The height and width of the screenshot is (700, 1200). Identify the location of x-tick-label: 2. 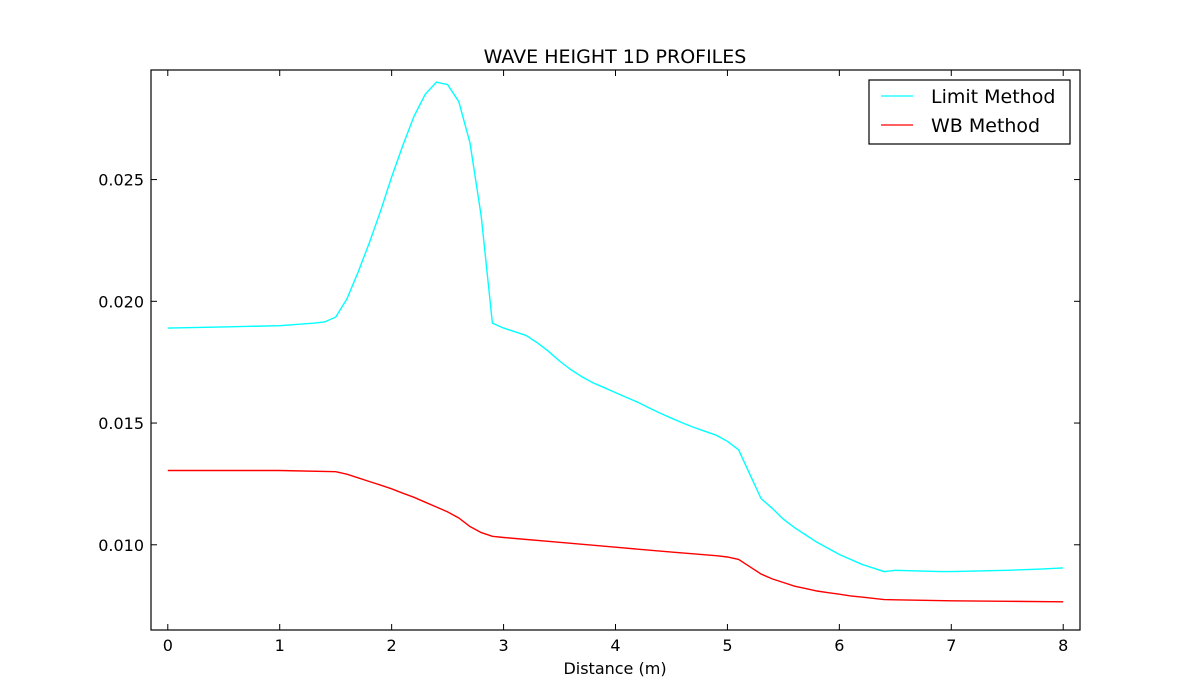
(392, 645).